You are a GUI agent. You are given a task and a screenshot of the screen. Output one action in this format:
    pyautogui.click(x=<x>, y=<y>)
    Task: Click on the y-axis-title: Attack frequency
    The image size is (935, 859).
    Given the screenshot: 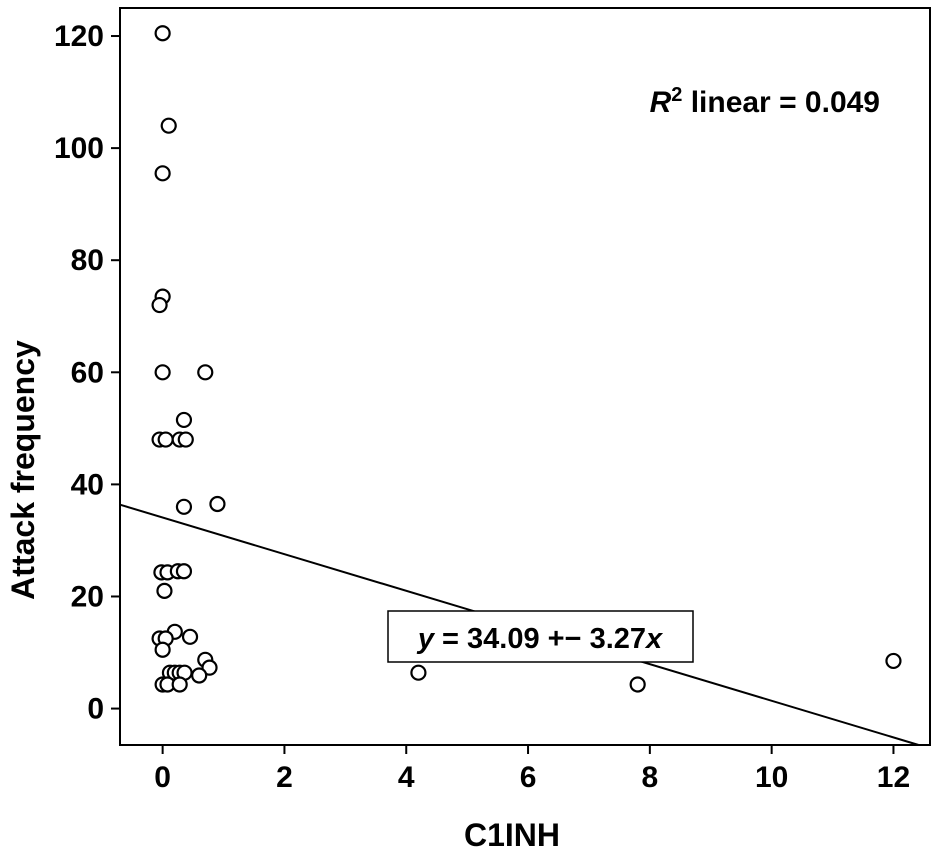 What is the action you would take?
    pyautogui.click(x=23, y=470)
    